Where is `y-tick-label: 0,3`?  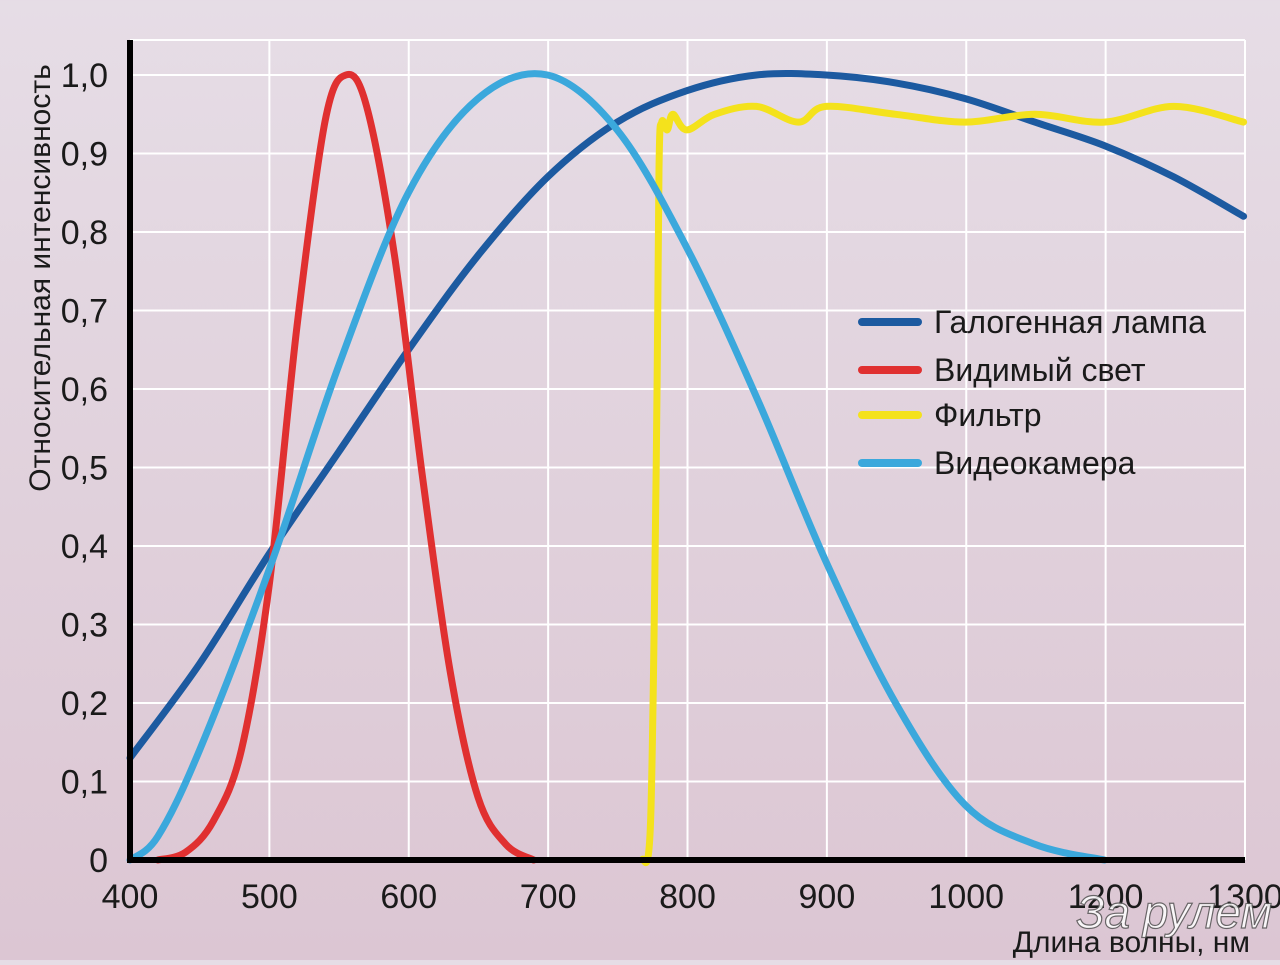 y-tick-label: 0,3 is located at coordinates (84, 626).